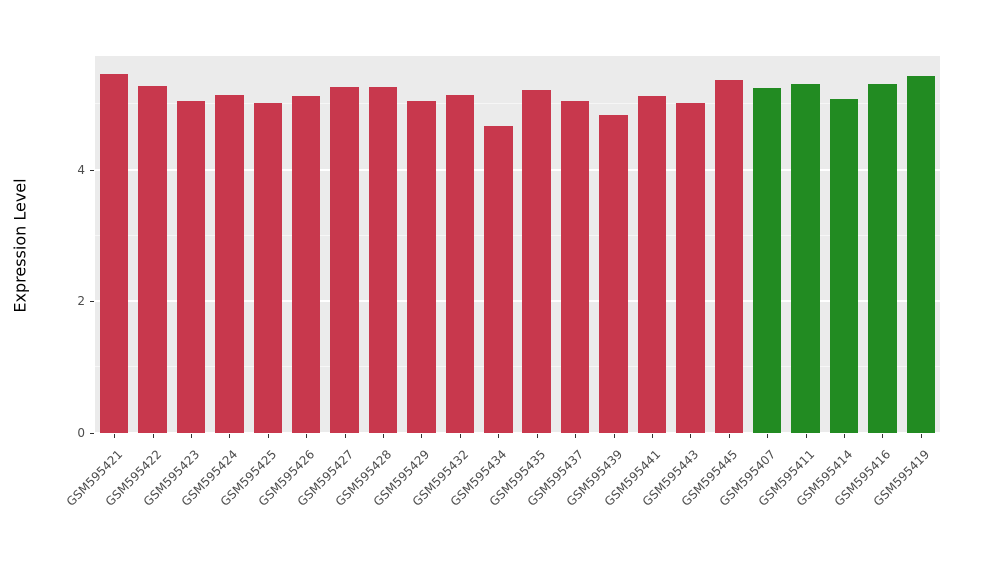 Image resolution: width=1000 pixels, height=580 pixels. What do you see at coordinates (81, 169) in the screenshot?
I see `y-tick-label: 4` at bounding box center [81, 169].